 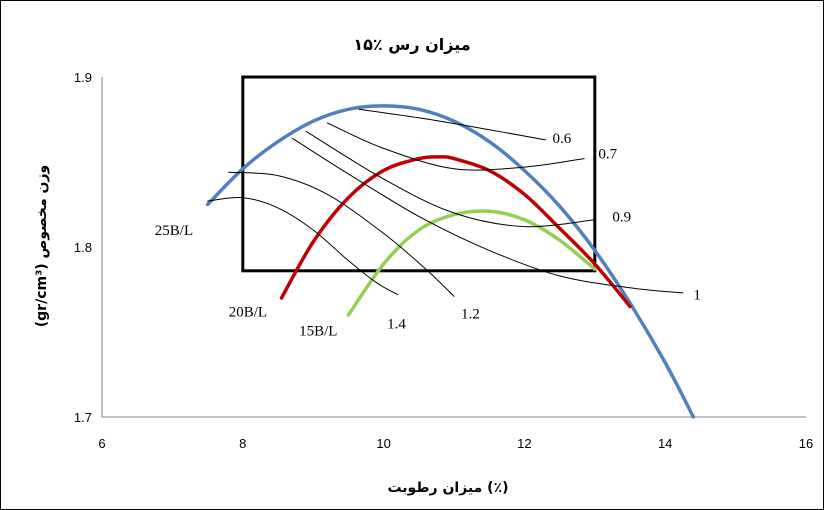 I want to click on curve-label: 0.6, so click(x=562, y=139).